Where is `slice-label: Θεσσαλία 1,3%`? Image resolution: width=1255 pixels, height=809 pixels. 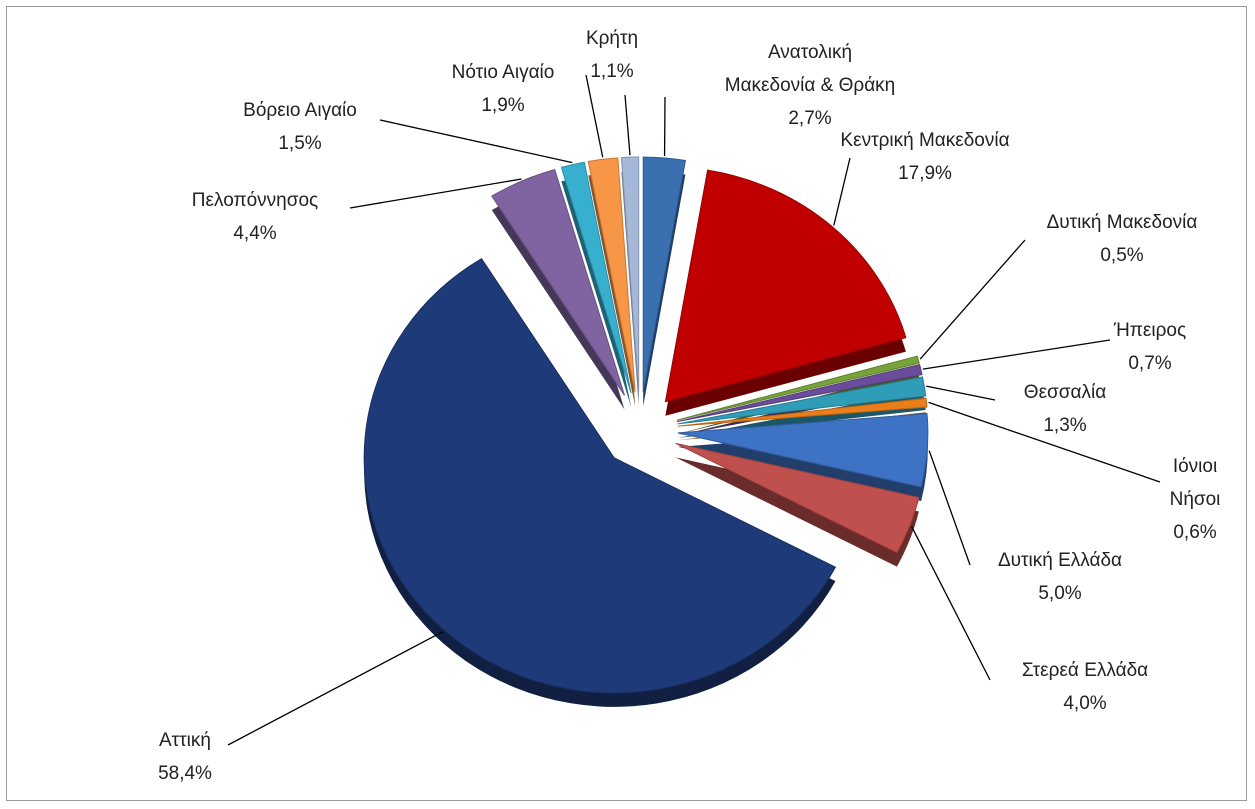
slice-label: Θεσσαλία 1,3% is located at coordinates (1065, 409).